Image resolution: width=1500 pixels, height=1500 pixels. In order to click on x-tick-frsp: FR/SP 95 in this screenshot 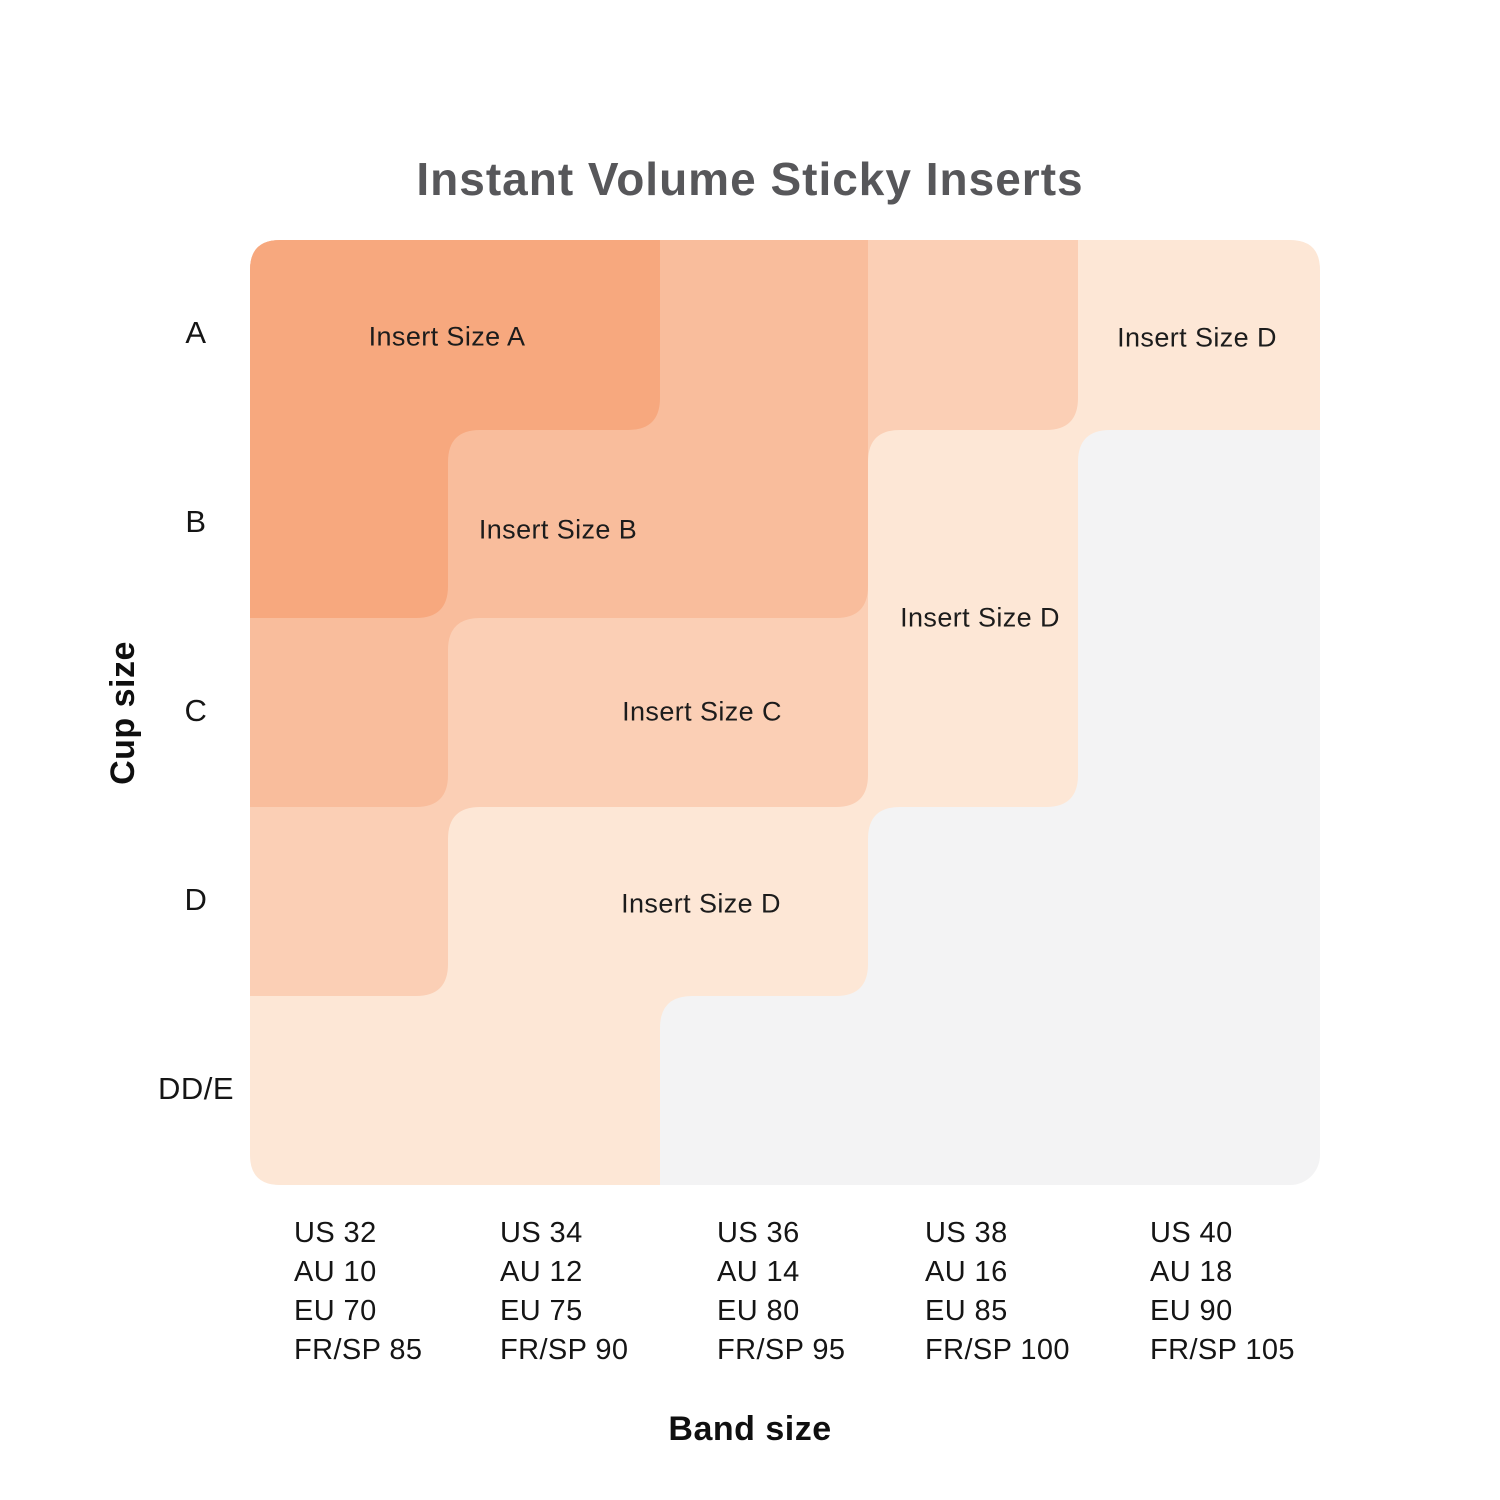, I will do `click(781, 1350)`.